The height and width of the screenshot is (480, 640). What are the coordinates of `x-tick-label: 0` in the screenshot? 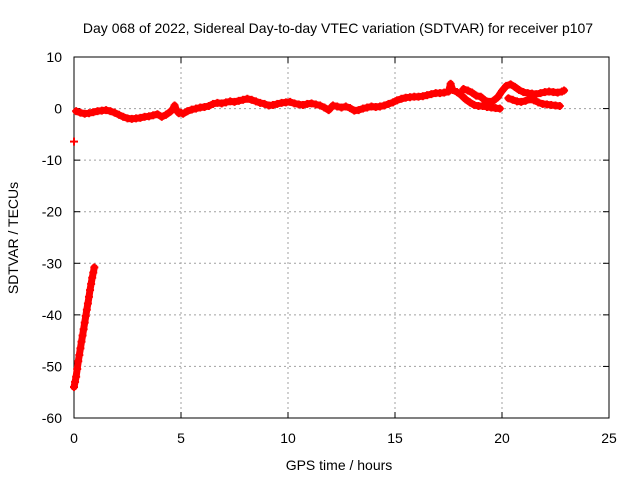 It's located at (74, 438).